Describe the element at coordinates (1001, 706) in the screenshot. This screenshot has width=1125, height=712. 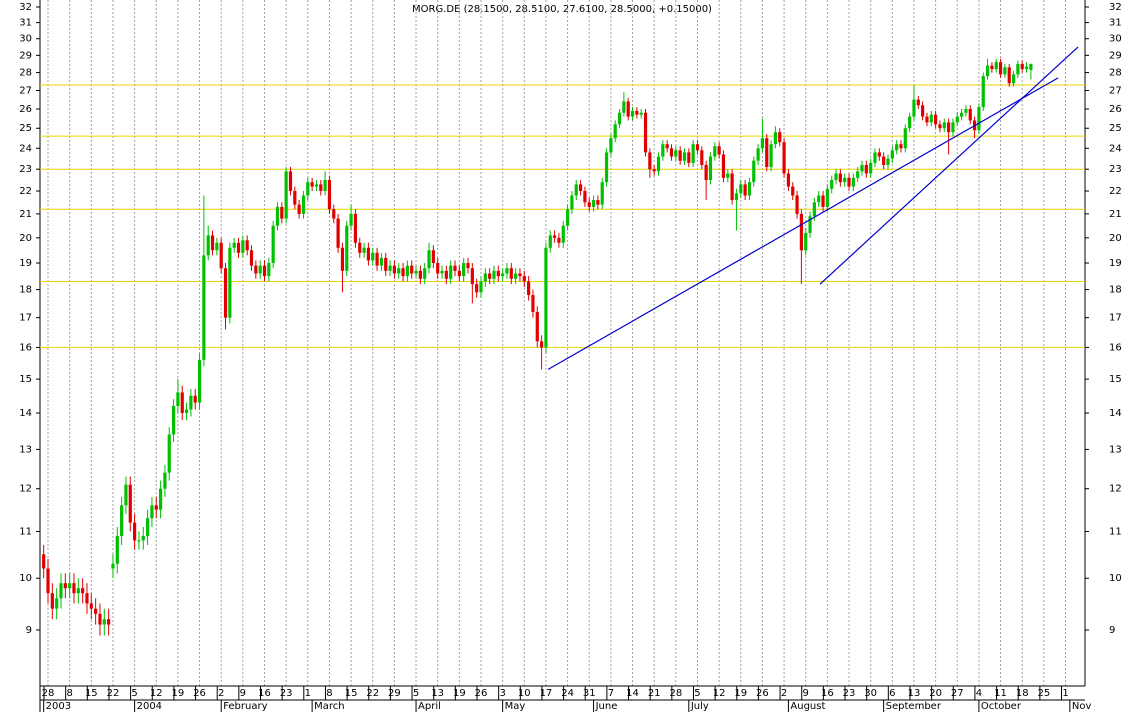
I see `month-label: October` at that location.